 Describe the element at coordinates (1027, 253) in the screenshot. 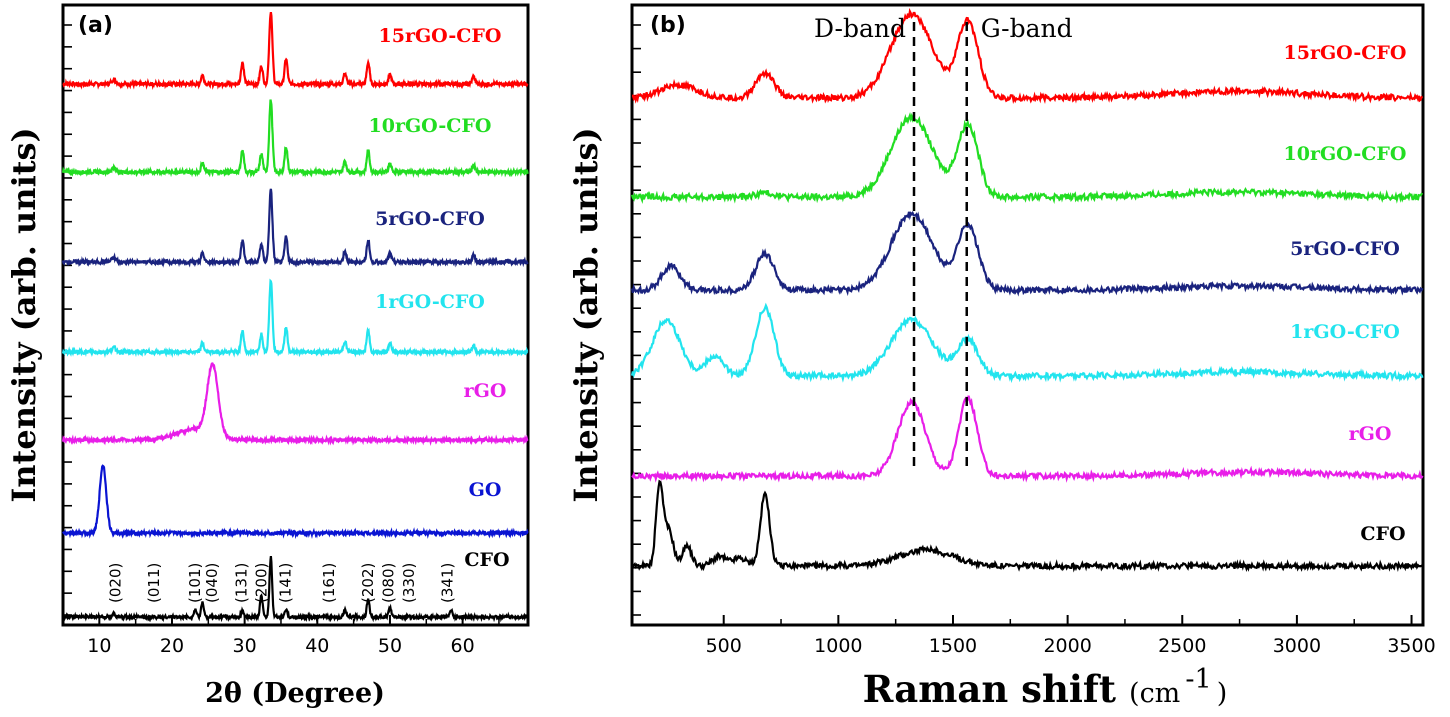

I see `panel-b-series-line-5rgo-cfo` at that location.